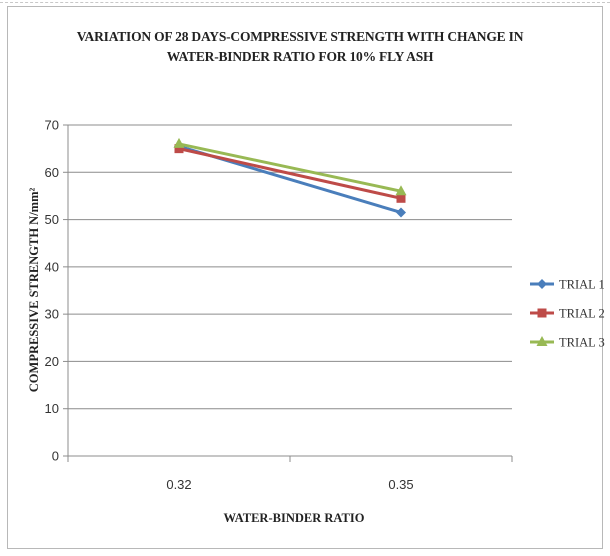  Describe the element at coordinates (294, 518) in the screenshot. I see `x-axis-title: WATER-BINDER RATIO` at that location.